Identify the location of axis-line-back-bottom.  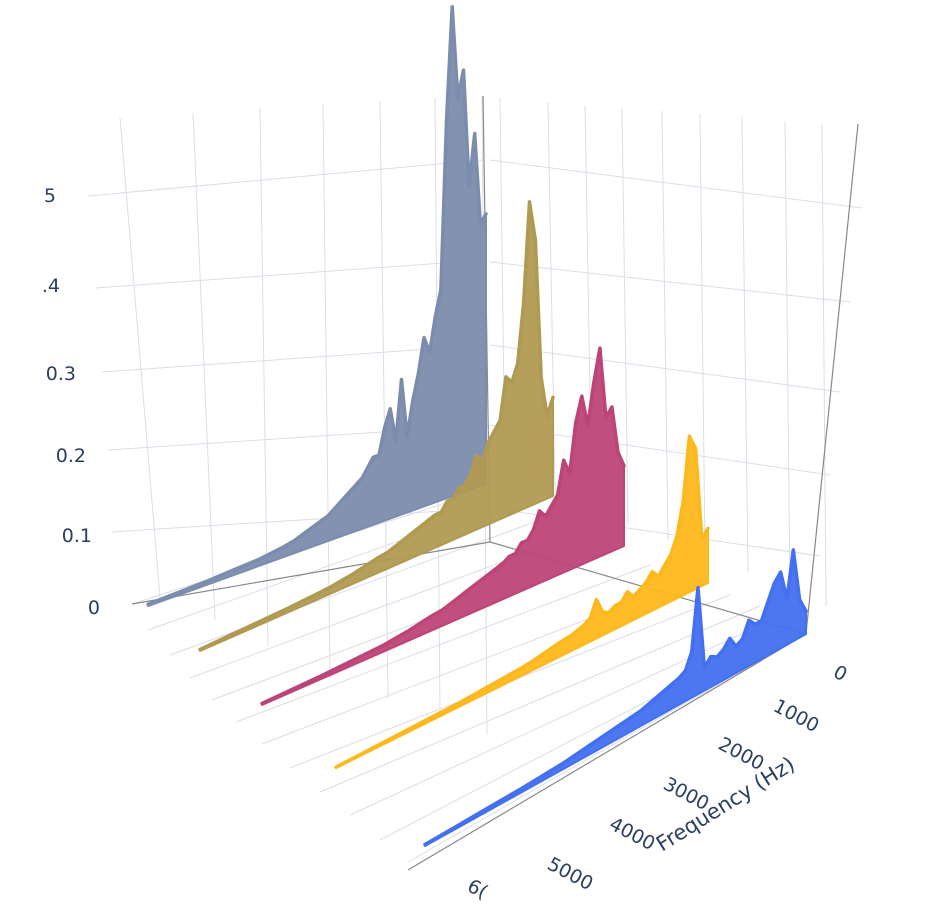
(311, 573).